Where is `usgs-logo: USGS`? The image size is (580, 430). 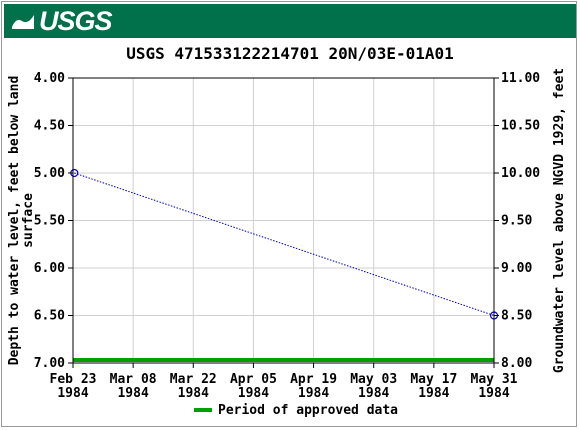
usgs-logo: USGS is located at coordinates (61, 20).